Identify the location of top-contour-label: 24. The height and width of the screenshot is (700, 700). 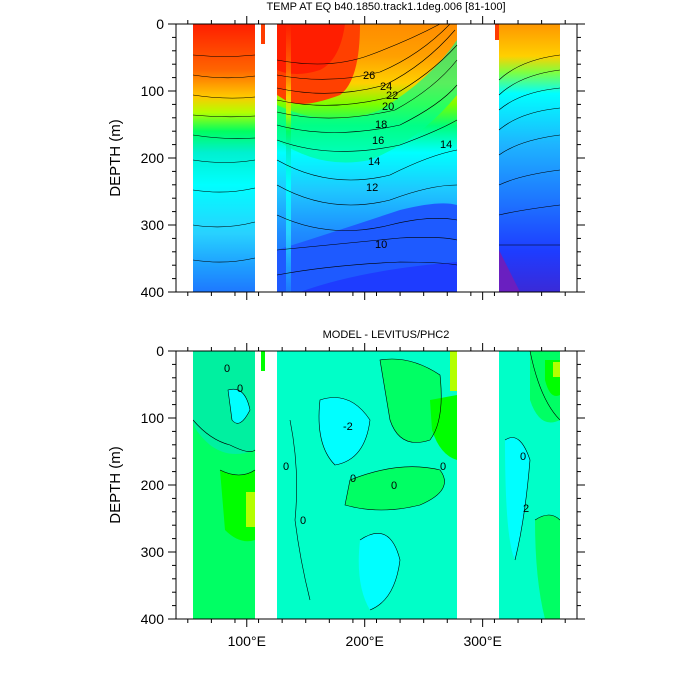
(386, 87).